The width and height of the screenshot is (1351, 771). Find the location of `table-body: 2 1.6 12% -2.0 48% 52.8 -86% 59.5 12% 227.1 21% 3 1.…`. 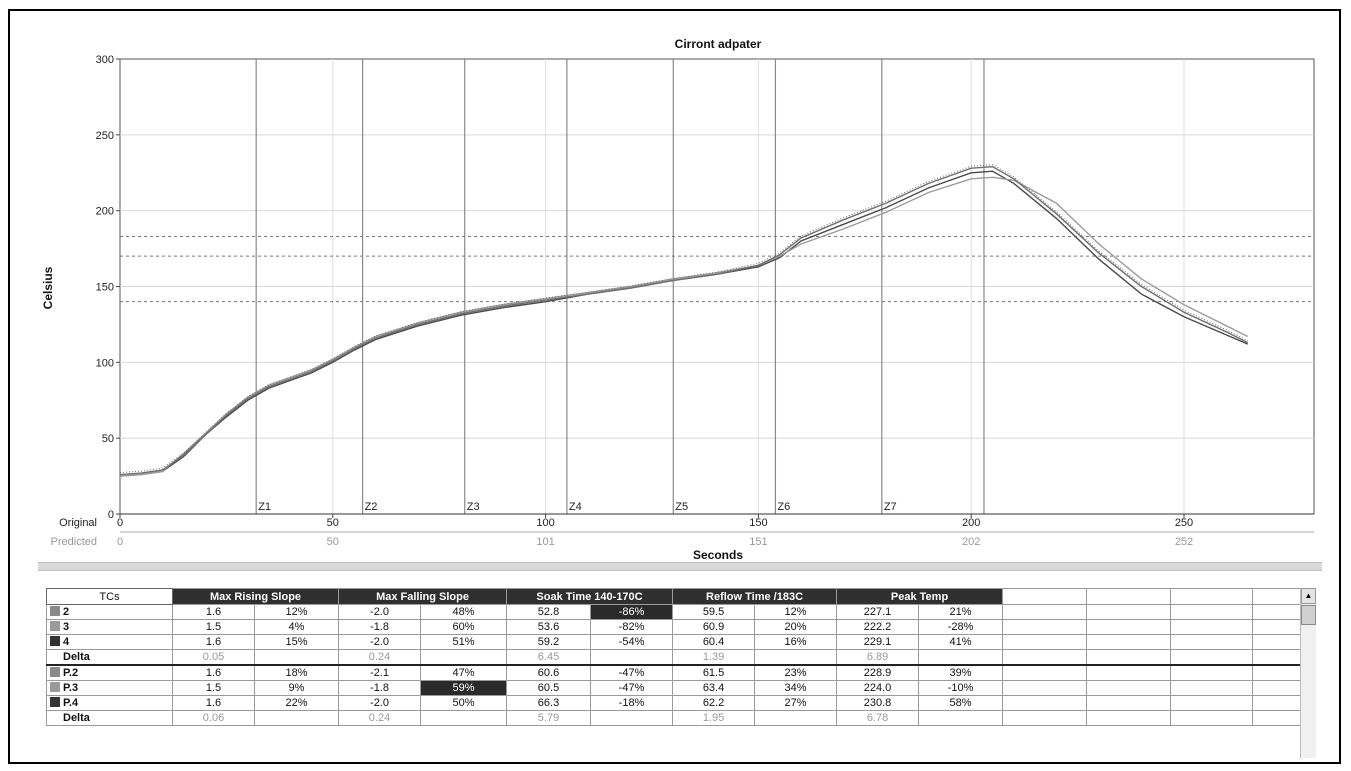

table-body: 2 1.6 12% -2.0 48% 52.8 -86% 59.5 12% 227.1 21% 3 1.… is located at coordinates (674, 665).